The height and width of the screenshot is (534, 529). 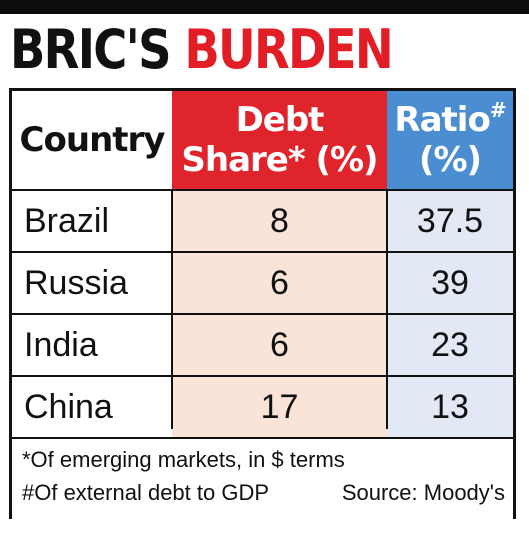 What do you see at coordinates (498, 110) in the screenshot?
I see `header-ratio-mark: #` at bounding box center [498, 110].